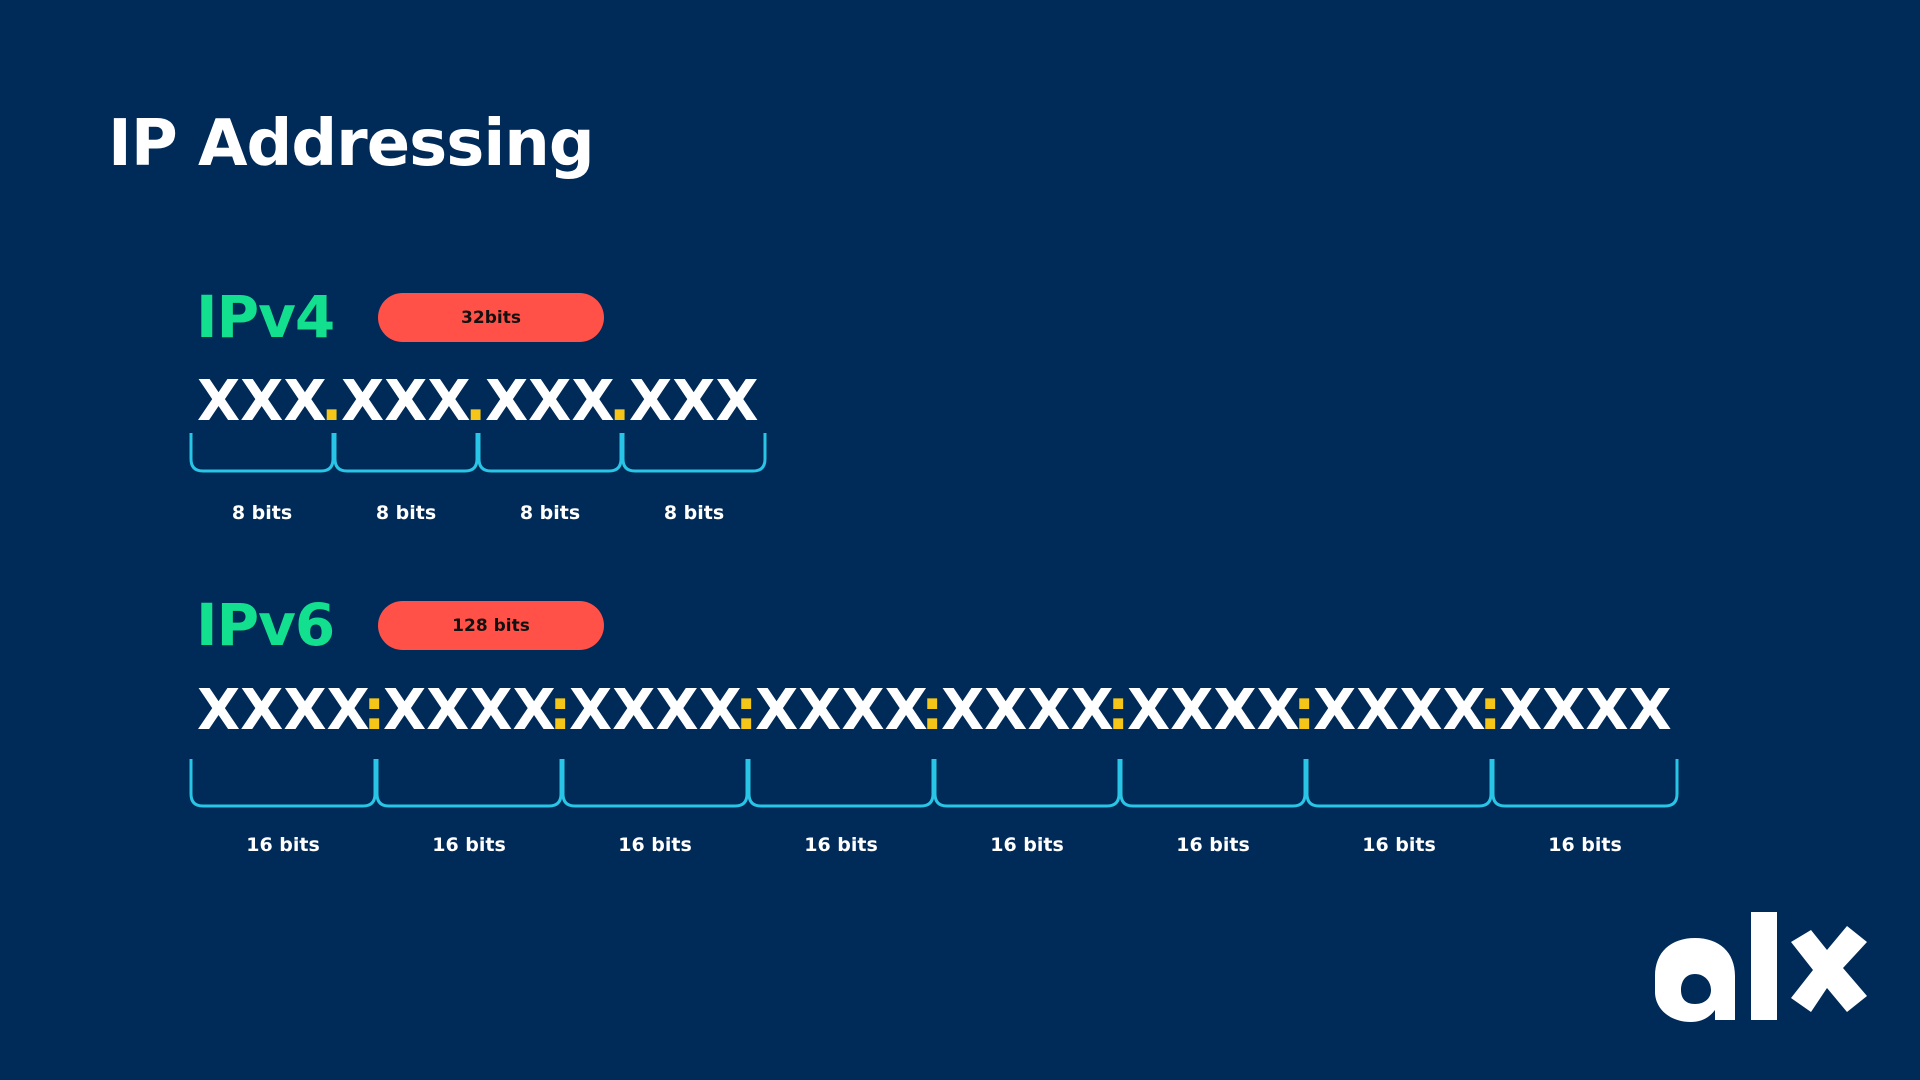  I want to click on ipv6-size-badge: 128 bits, so click(491, 625).